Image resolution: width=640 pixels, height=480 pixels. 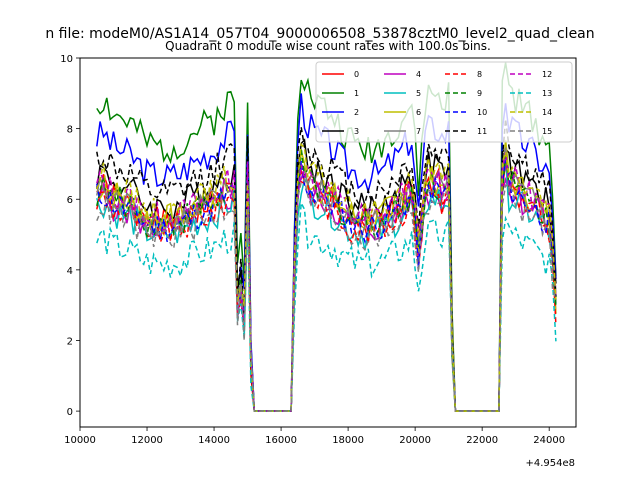 What do you see at coordinates (547, 112) in the screenshot?
I see `legend-label-14: 14` at bounding box center [547, 112].